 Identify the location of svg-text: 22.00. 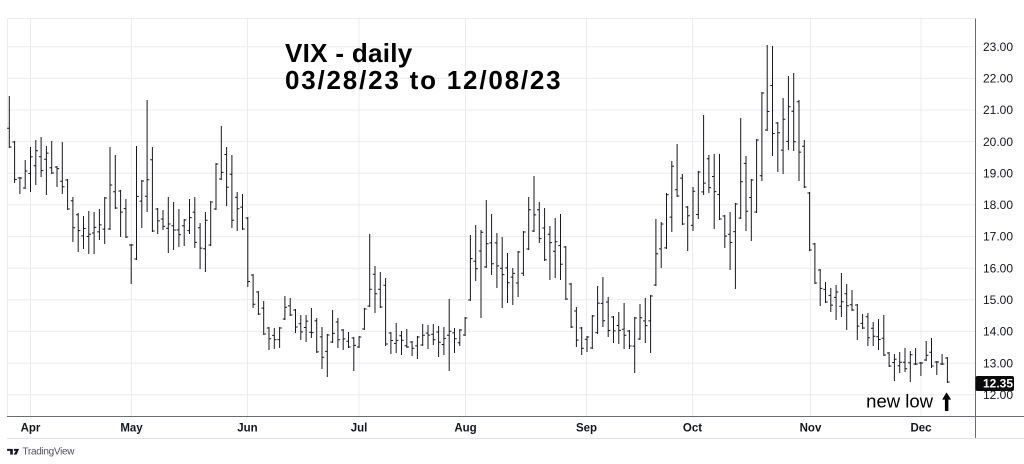
(998, 79).